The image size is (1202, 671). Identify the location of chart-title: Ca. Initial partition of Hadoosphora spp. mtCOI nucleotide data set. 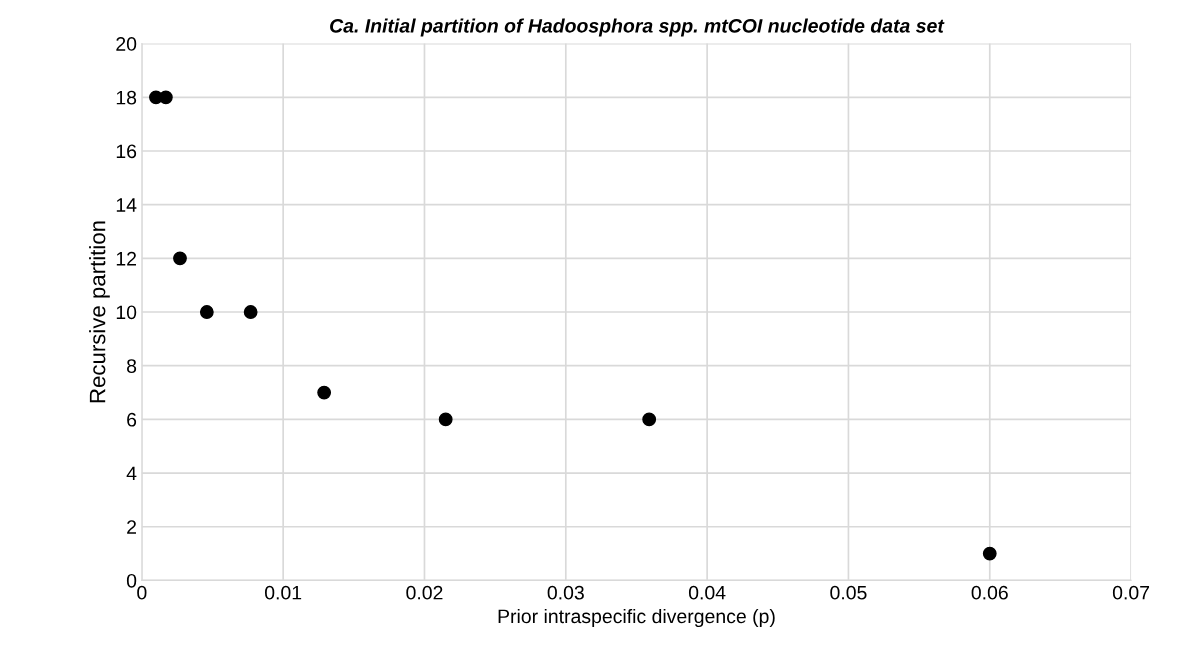
(637, 27).